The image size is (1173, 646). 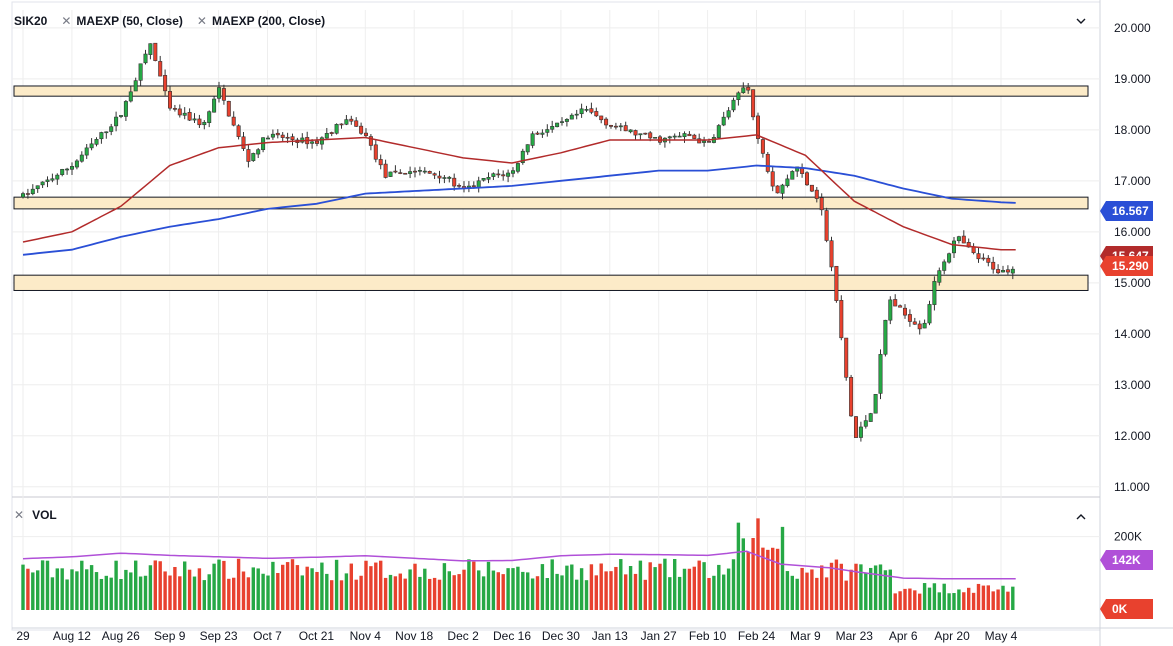 What do you see at coordinates (23, 636) in the screenshot?
I see `time-tick-label: 29` at bounding box center [23, 636].